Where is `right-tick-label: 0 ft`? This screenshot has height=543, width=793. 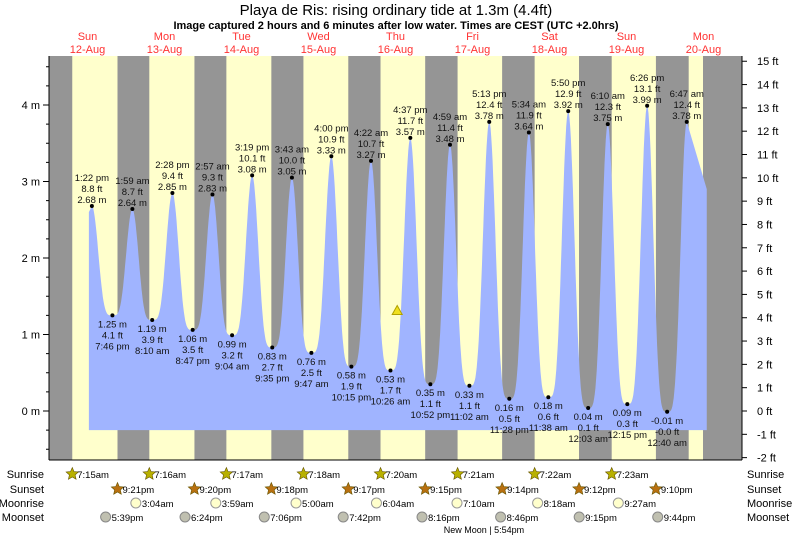 right-tick-label: 0 ft is located at coordinates (764, 412).